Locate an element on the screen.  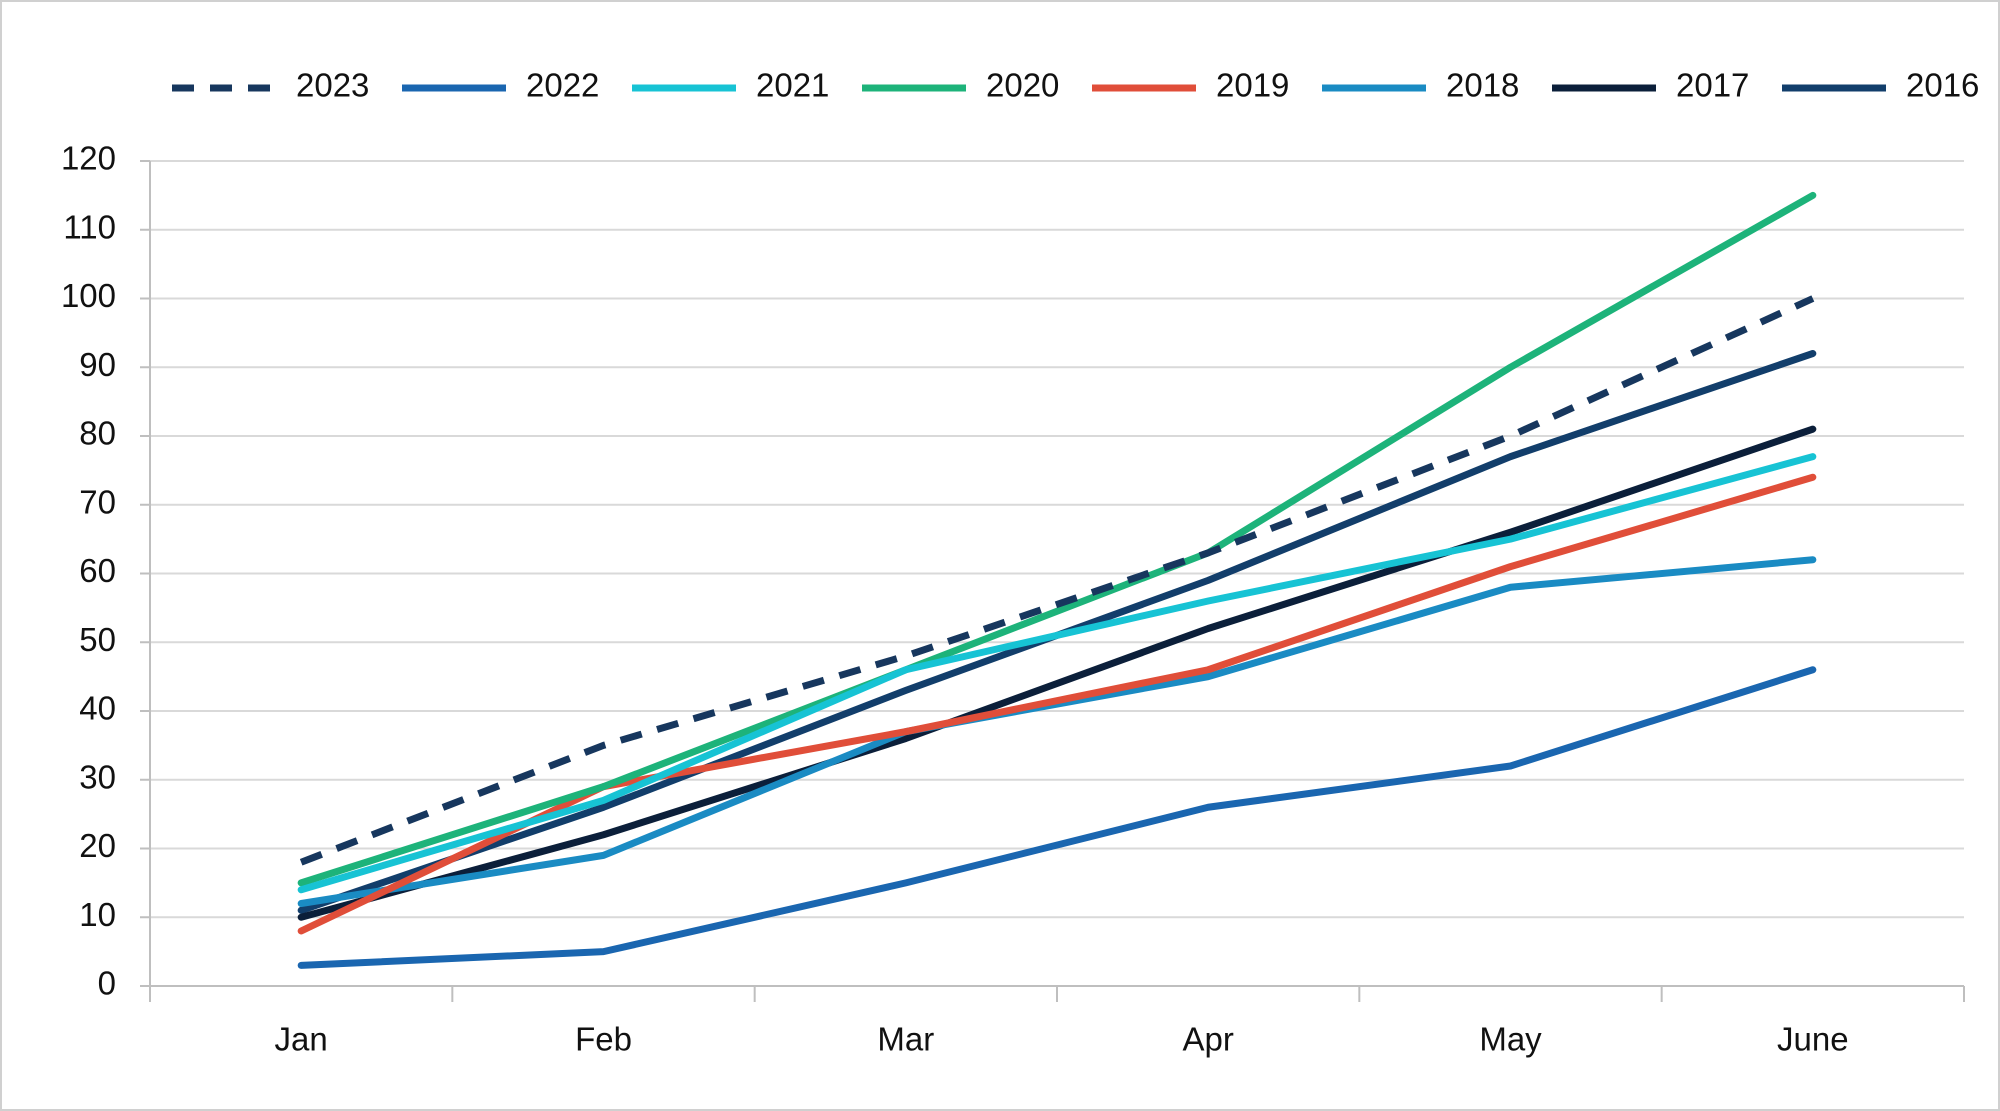
y-tick-label: 70 is located at coordinates (97, 501).